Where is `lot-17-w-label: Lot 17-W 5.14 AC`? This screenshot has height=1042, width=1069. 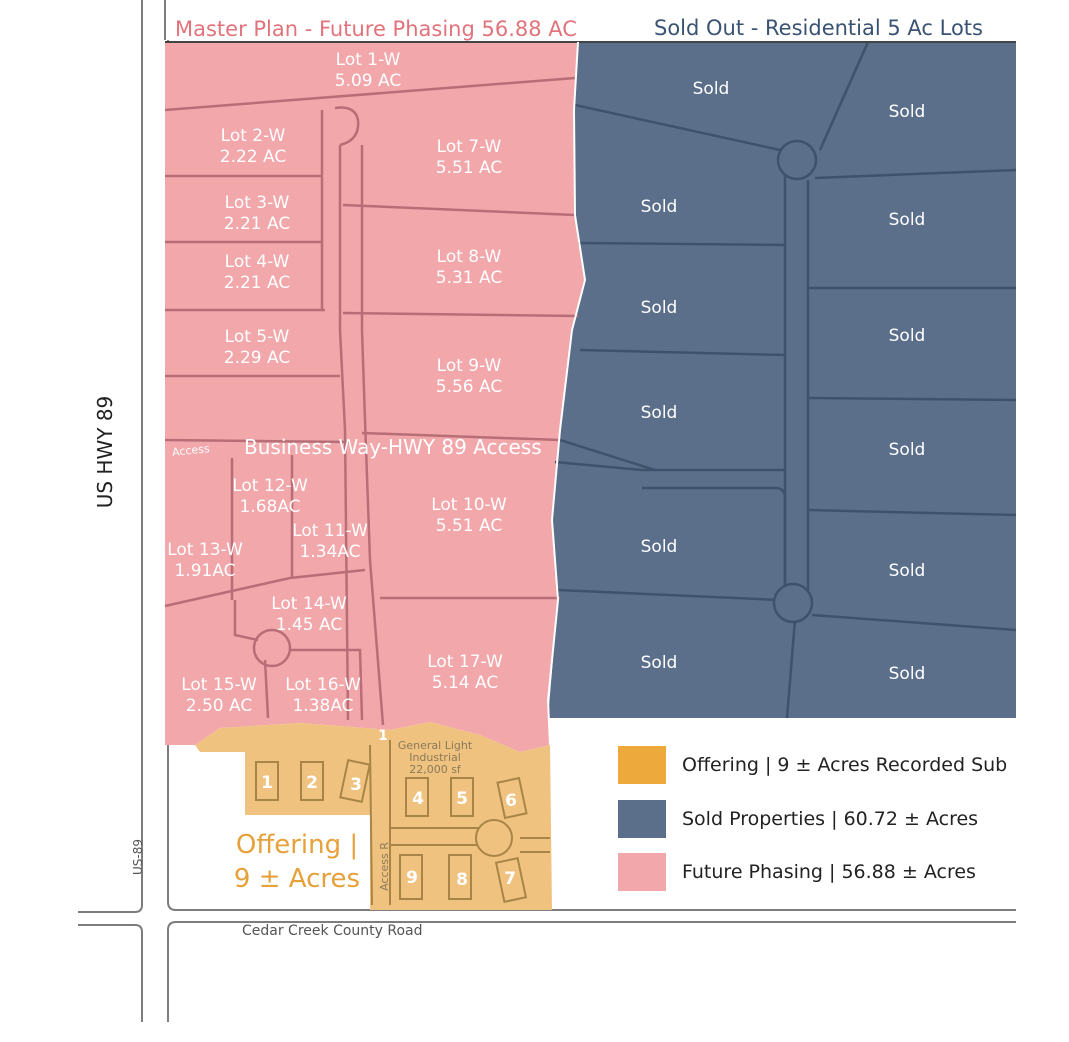
lot-17-w-label: Lot 17-W 5.14 AC is located at coordinates (465, 672).